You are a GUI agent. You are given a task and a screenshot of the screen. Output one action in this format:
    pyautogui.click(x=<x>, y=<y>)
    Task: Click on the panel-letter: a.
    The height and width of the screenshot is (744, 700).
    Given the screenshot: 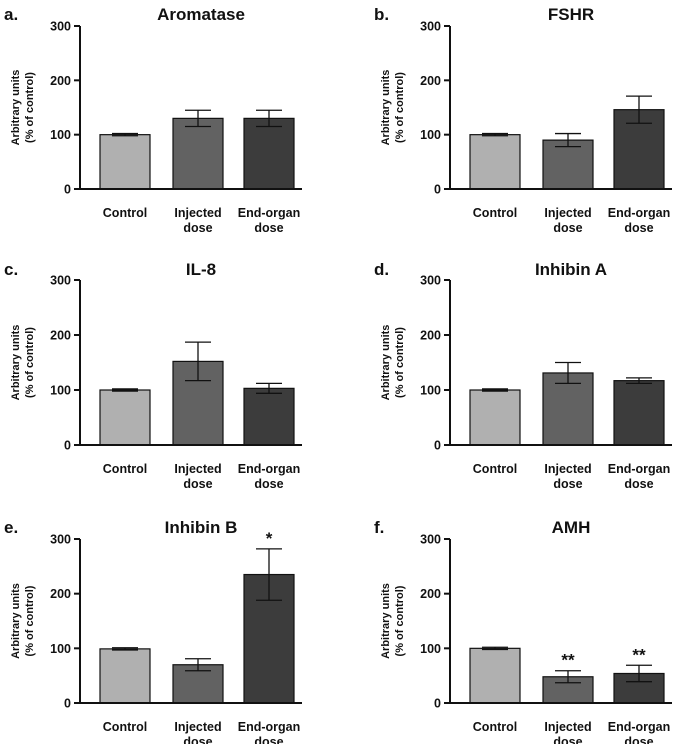 What is the action you would take?
    pyautogui.click(x=11, y=14)
    